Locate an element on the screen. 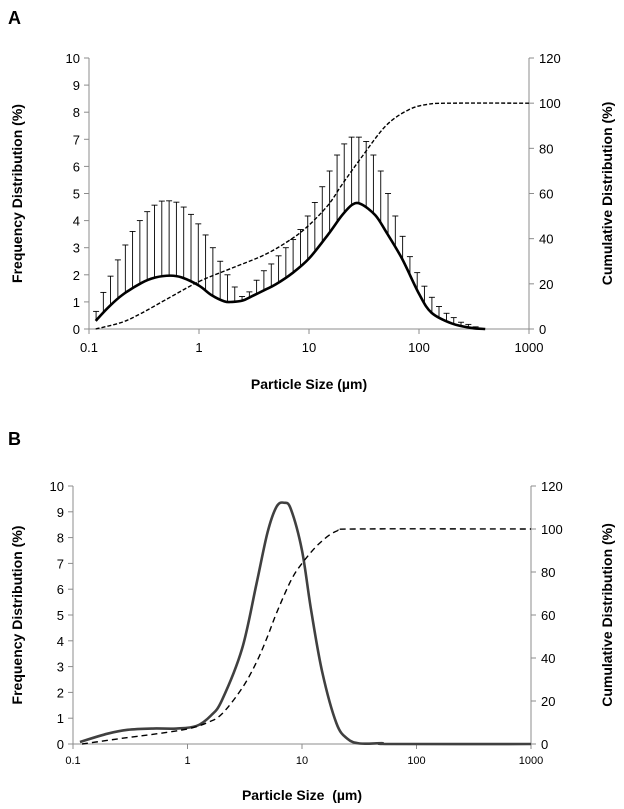  panel-label: B is located at coordinates (14, 439).